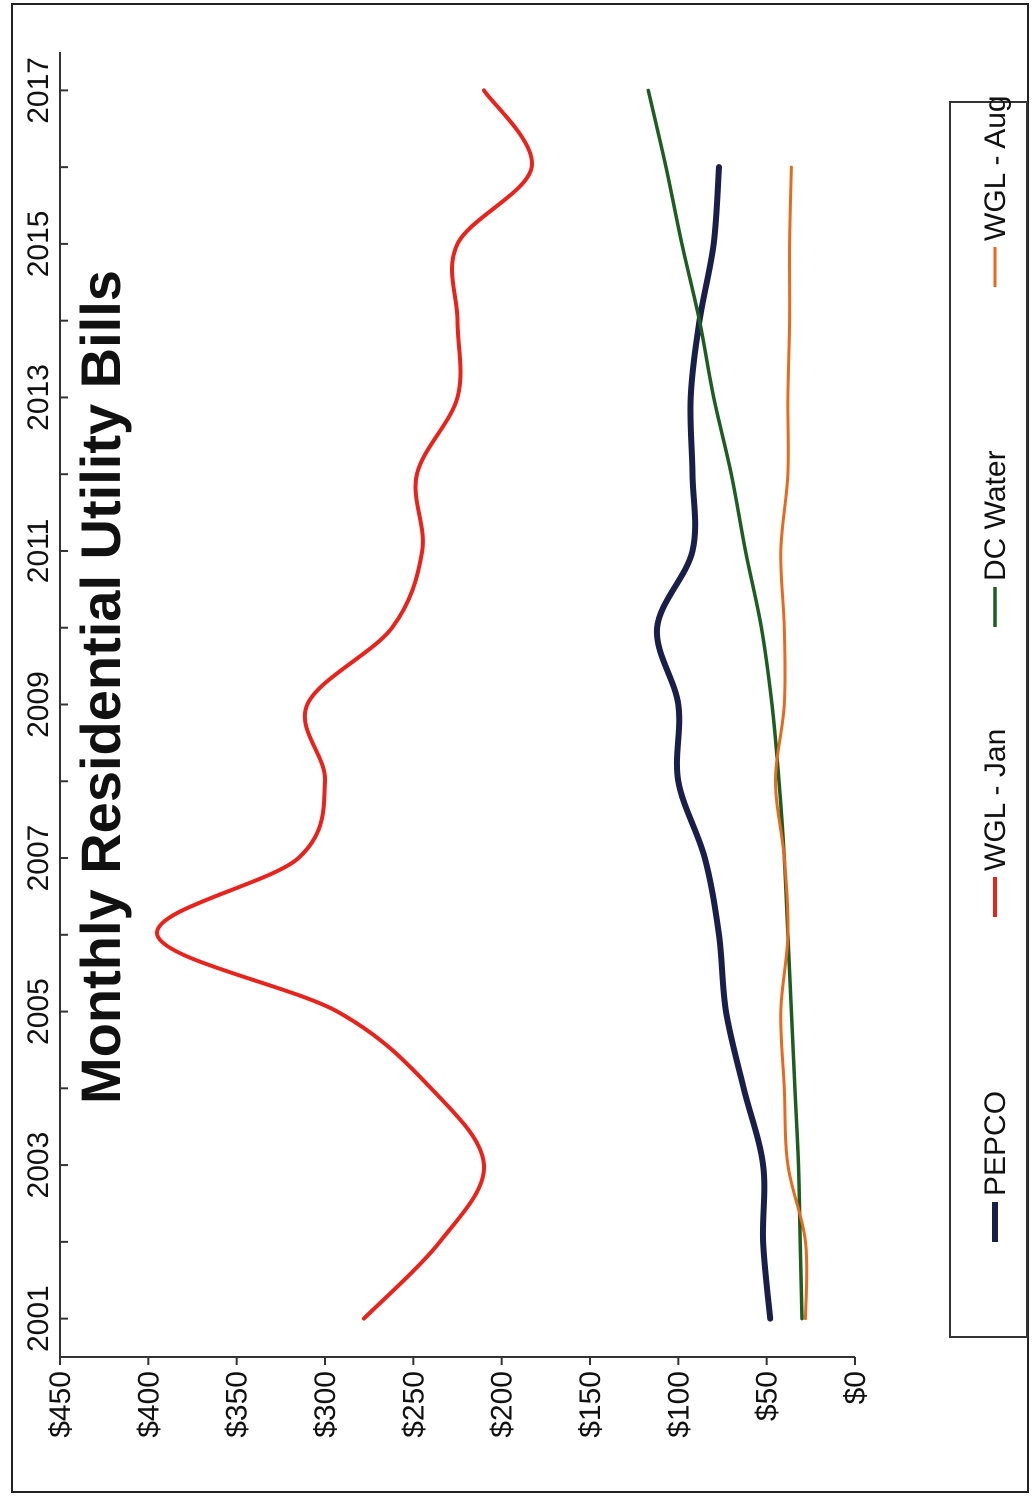 The height and width of the screenshot is (1497, 1032). What do you see at coordinates (38, 244) in the screenshot?
I see `x-tick-label: 2015` at bounding box center [38, 244].